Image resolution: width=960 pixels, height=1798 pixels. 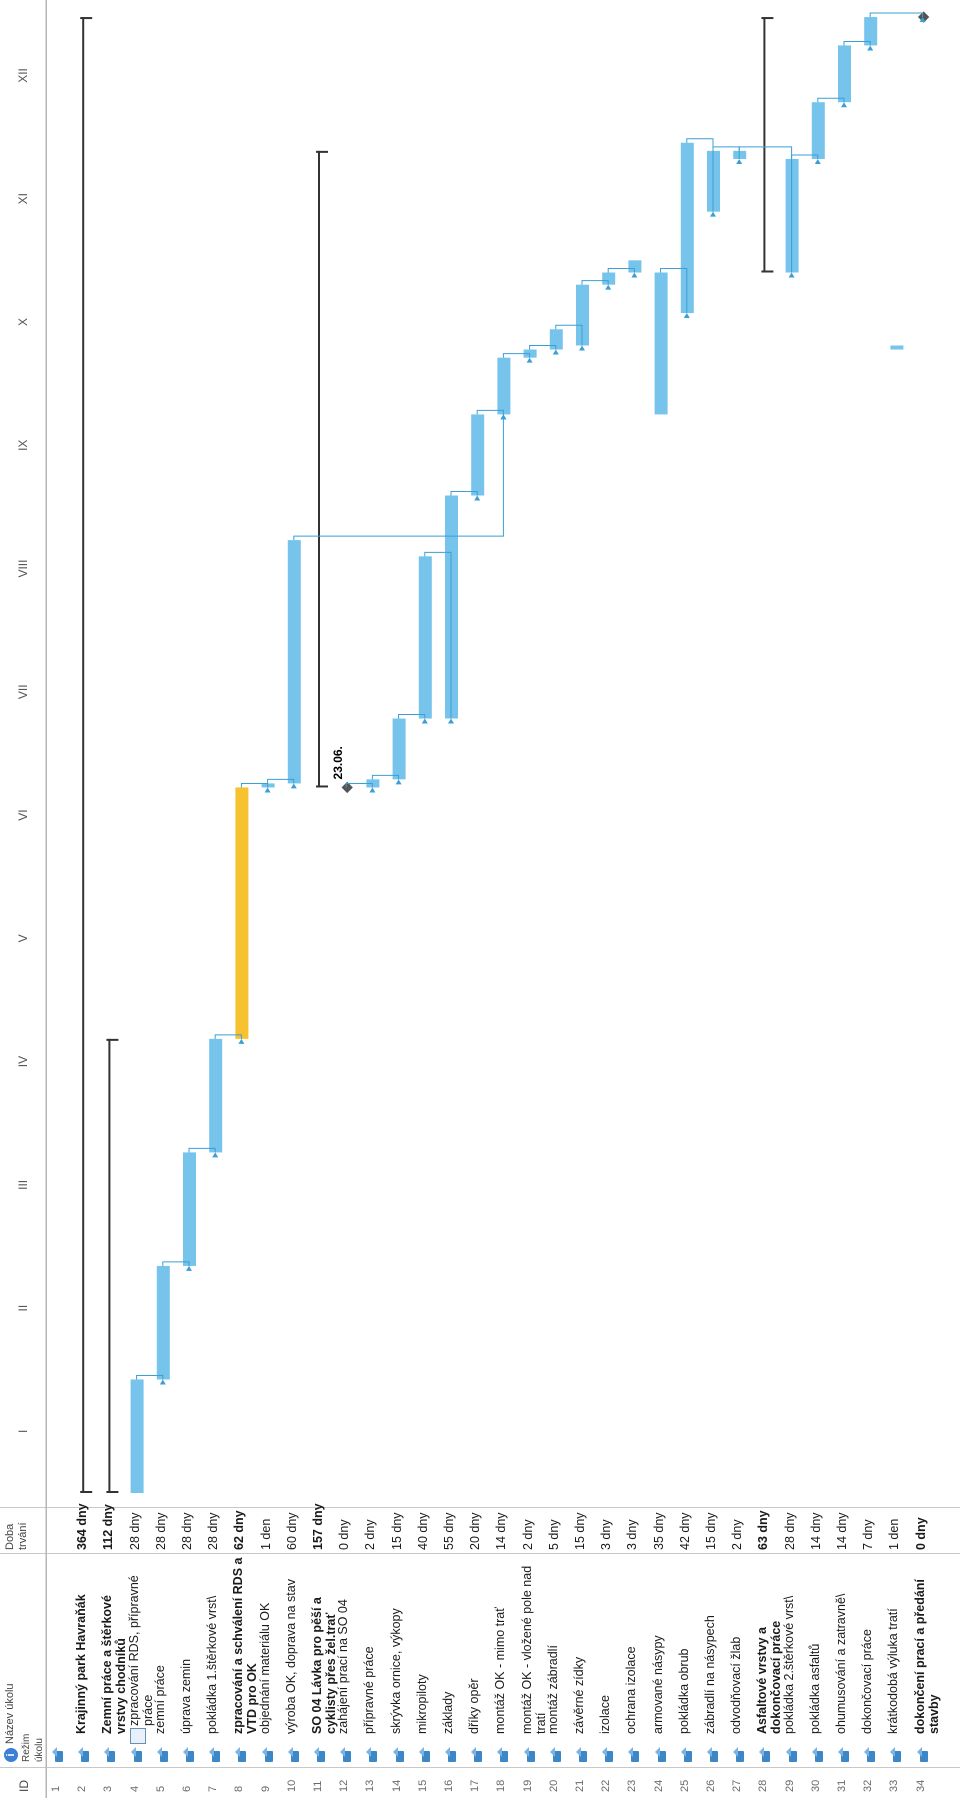 I want to click on milestone-marker, so click(x=923, y=17).